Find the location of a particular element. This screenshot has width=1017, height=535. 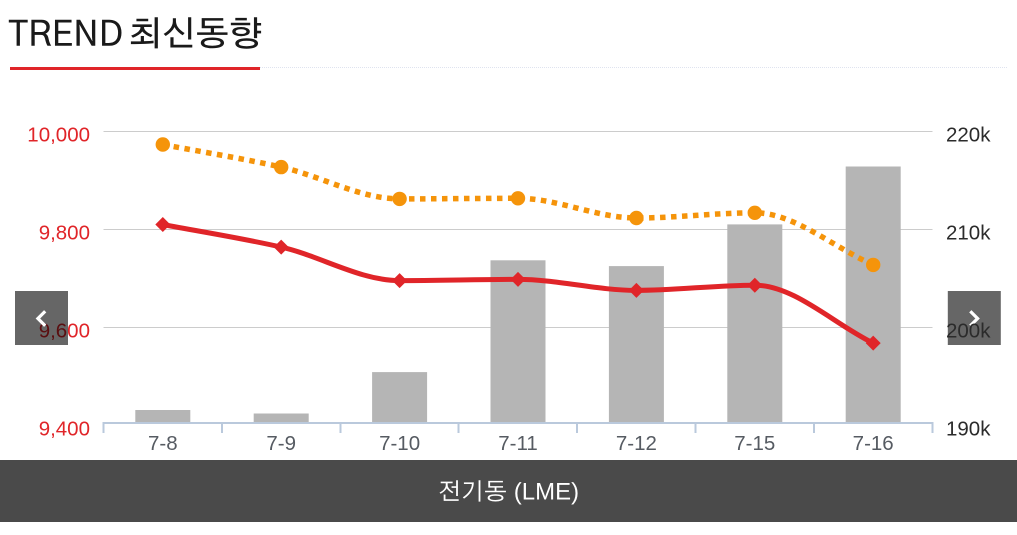

svg-text: 9,400 is located at coordinates (64, 428).